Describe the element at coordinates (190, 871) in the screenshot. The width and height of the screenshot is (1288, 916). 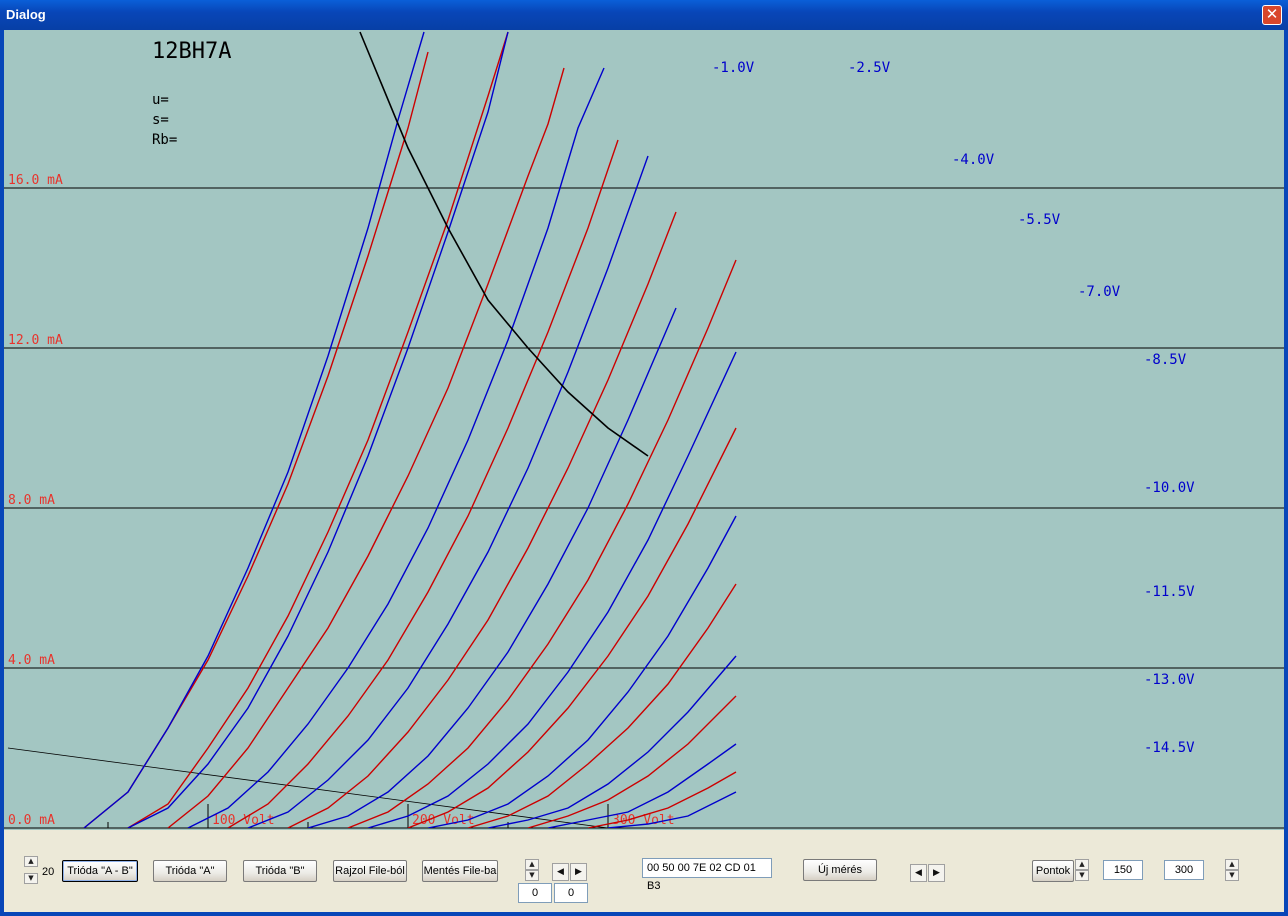
I see `trioda-a-button: Trióda "A"` at that location.